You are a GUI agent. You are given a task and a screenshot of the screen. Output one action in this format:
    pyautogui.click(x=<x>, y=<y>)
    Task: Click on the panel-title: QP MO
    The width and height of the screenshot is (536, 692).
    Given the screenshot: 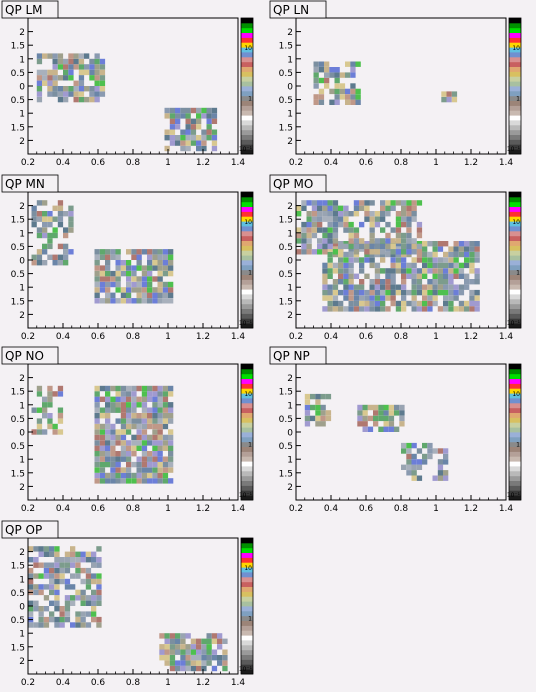 What is the action you would take?
    pyautogui.click(x=293, y=184)
    